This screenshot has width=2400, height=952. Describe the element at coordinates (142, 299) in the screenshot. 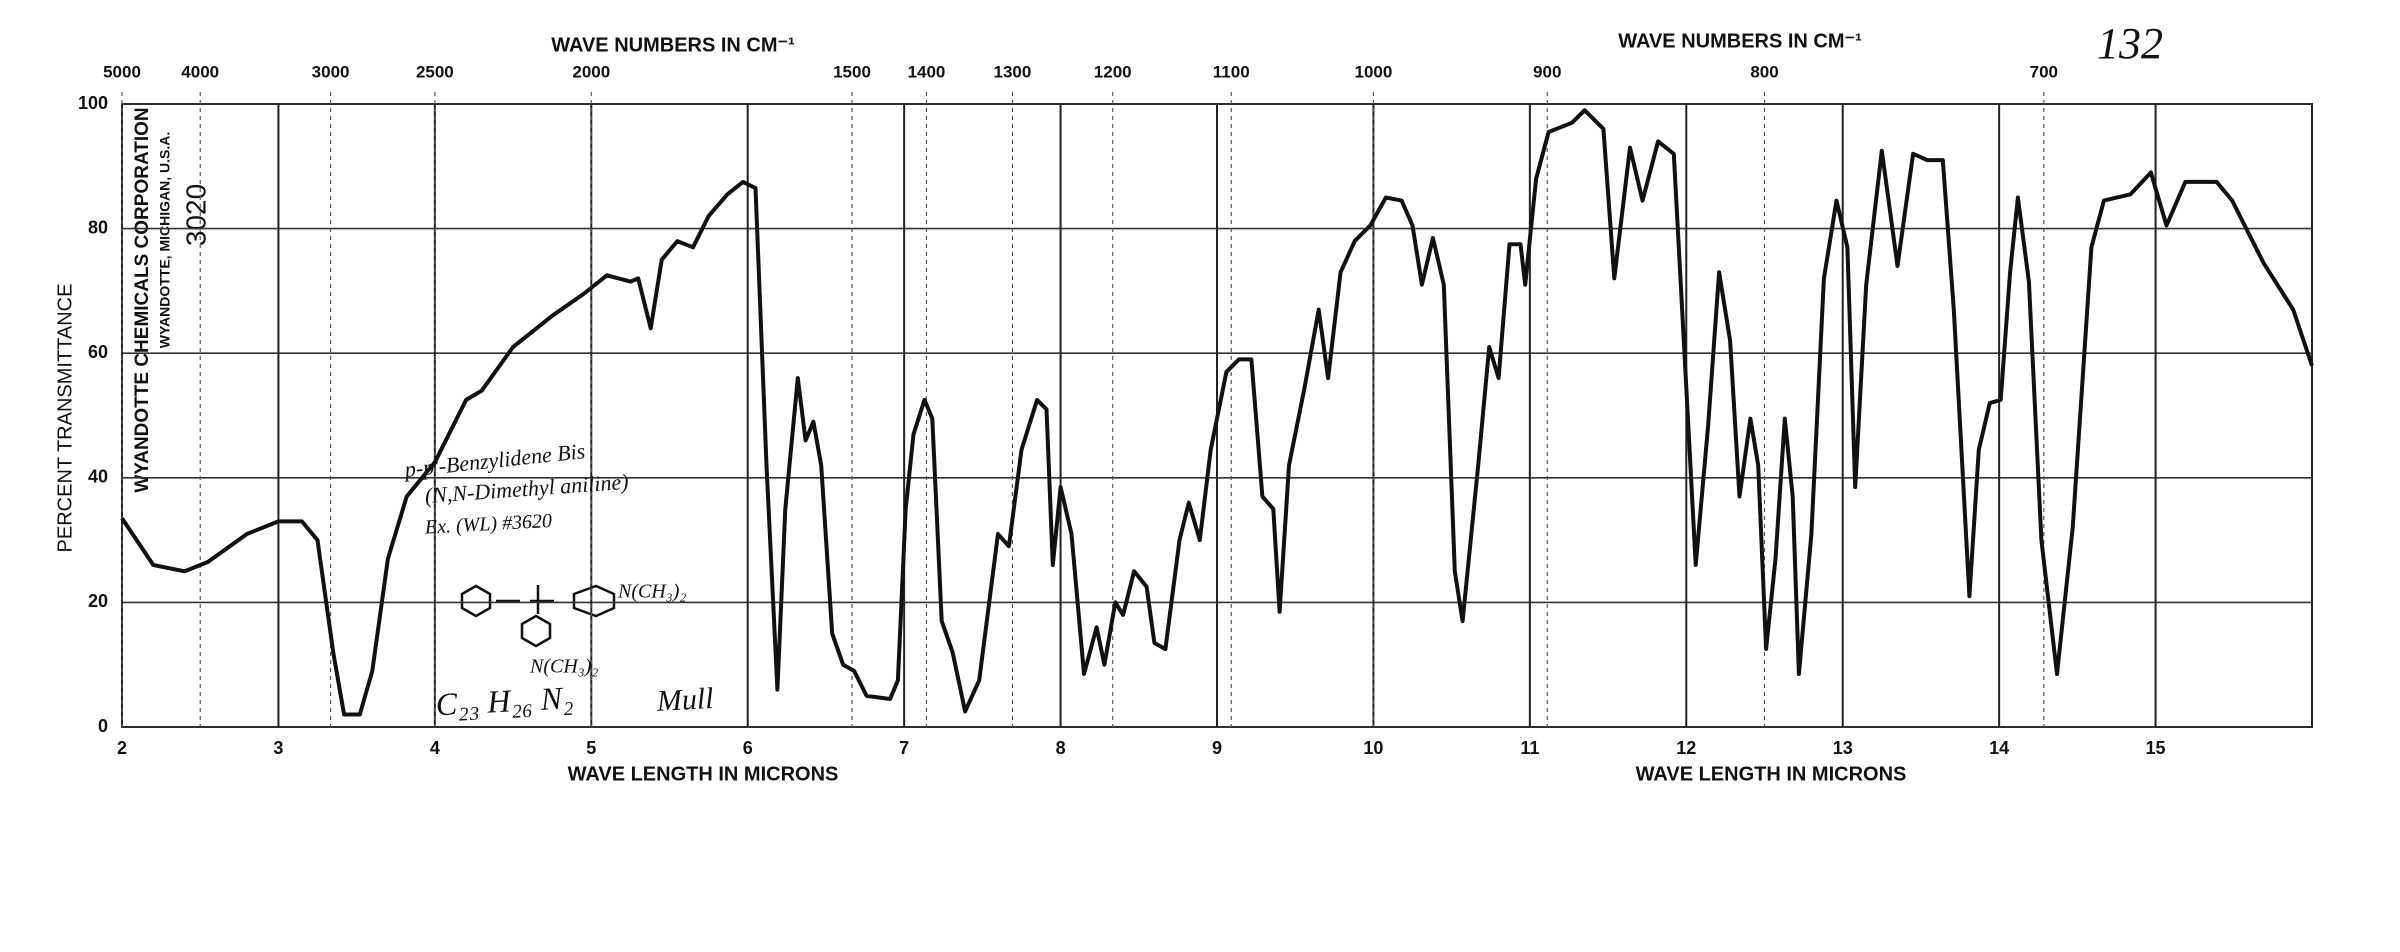

I see `company-name: WYANDOTTE CHEMICALS CORPORATION` at that location.